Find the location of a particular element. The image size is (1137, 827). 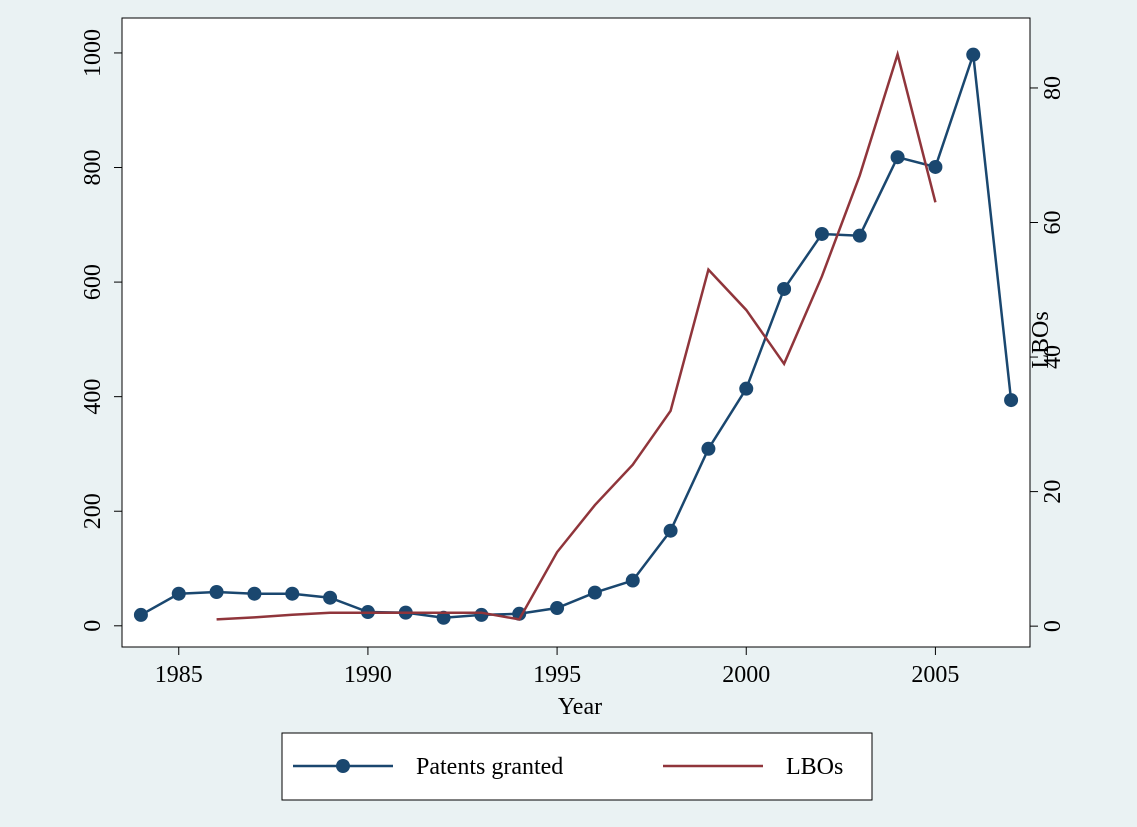

y2-tick-label: 60 is located at coordinates (1053, 223).